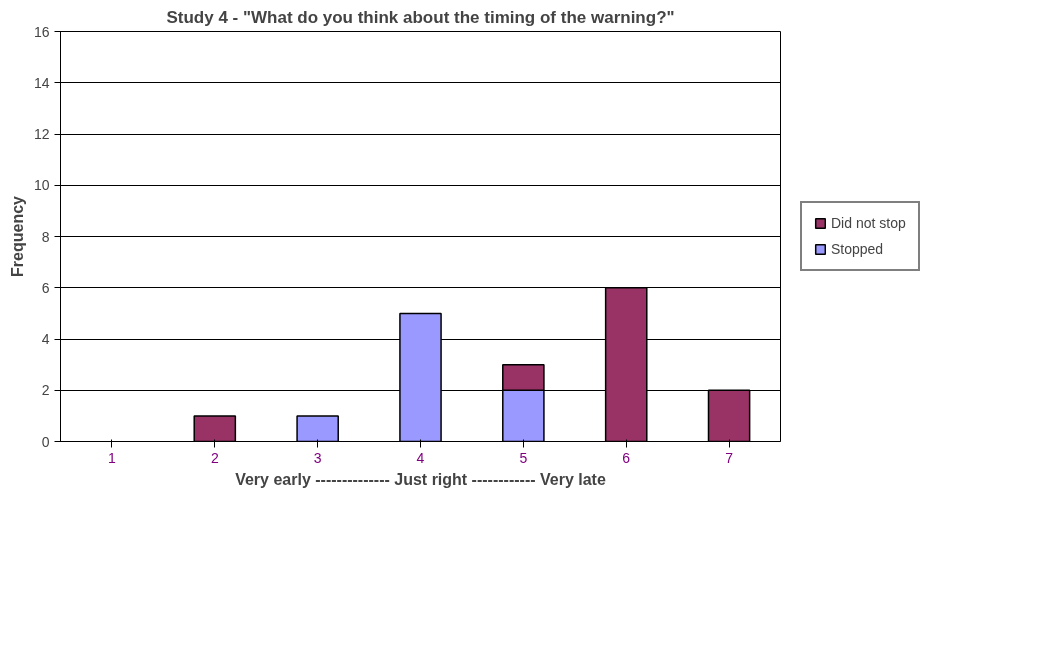 The height and width of the screenshot is (662, 1050). Describe the element at coordinates (214, 457) in the screenshot. I see `x-tick-label: 2` at that location.